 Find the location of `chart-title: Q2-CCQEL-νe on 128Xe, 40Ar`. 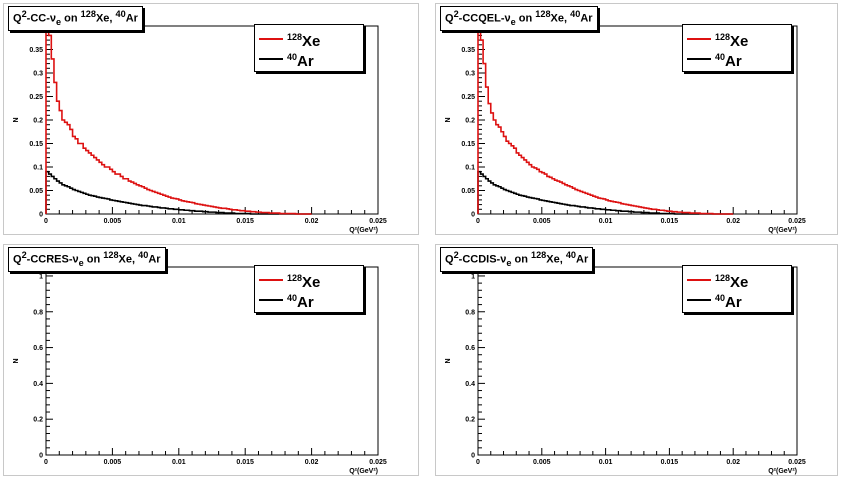

chart-title: Q2-CCQEL-νe on 128Xe, 40Ar is located at coordinates (519, 18).